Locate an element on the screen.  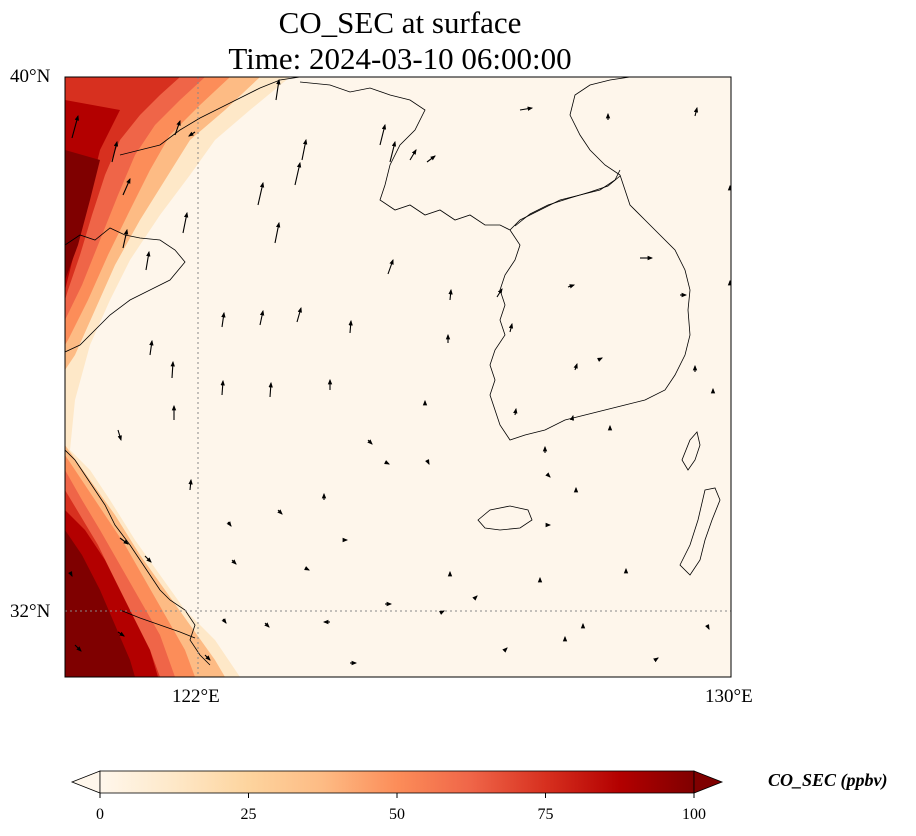
colorbar-tick-25: 25 is located at coordinates (248, 814).